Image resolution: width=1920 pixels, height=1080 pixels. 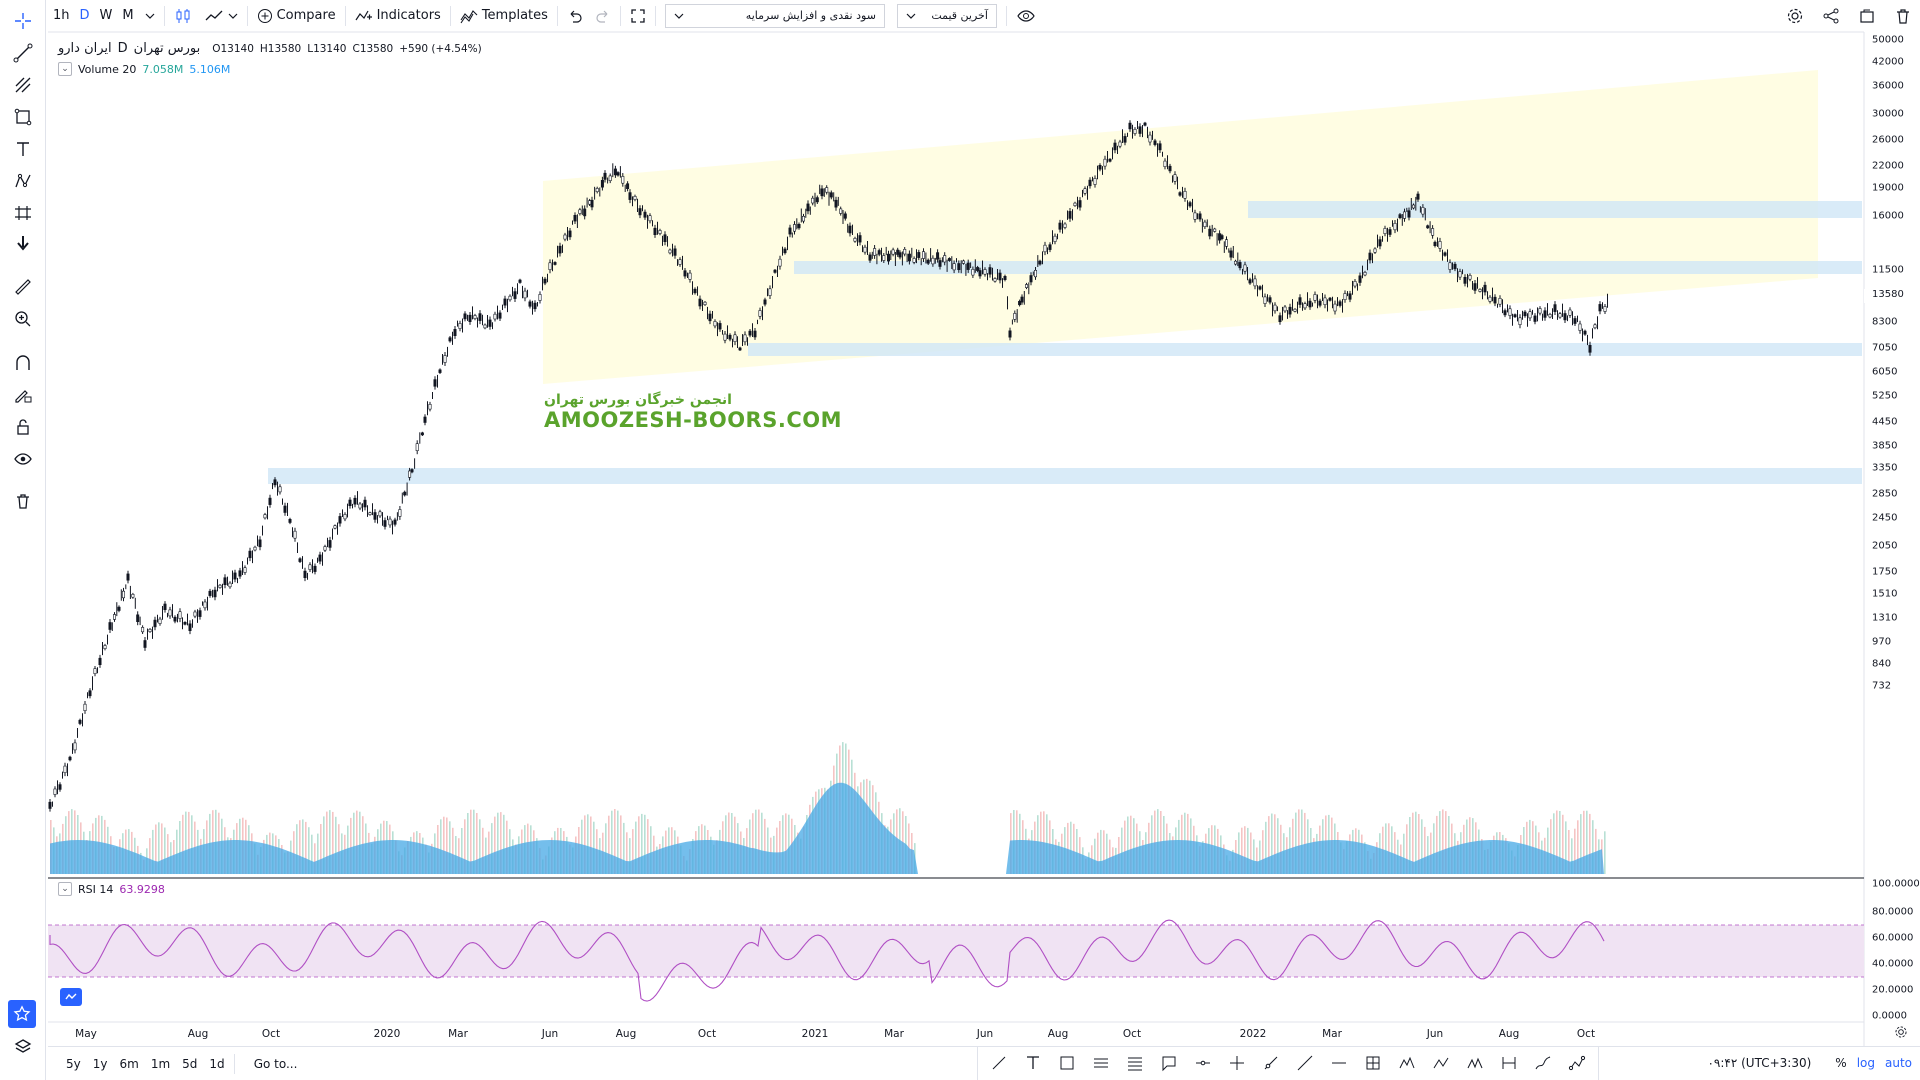 I want to click on pencil-lock-icon, so click(x=23, y=395).